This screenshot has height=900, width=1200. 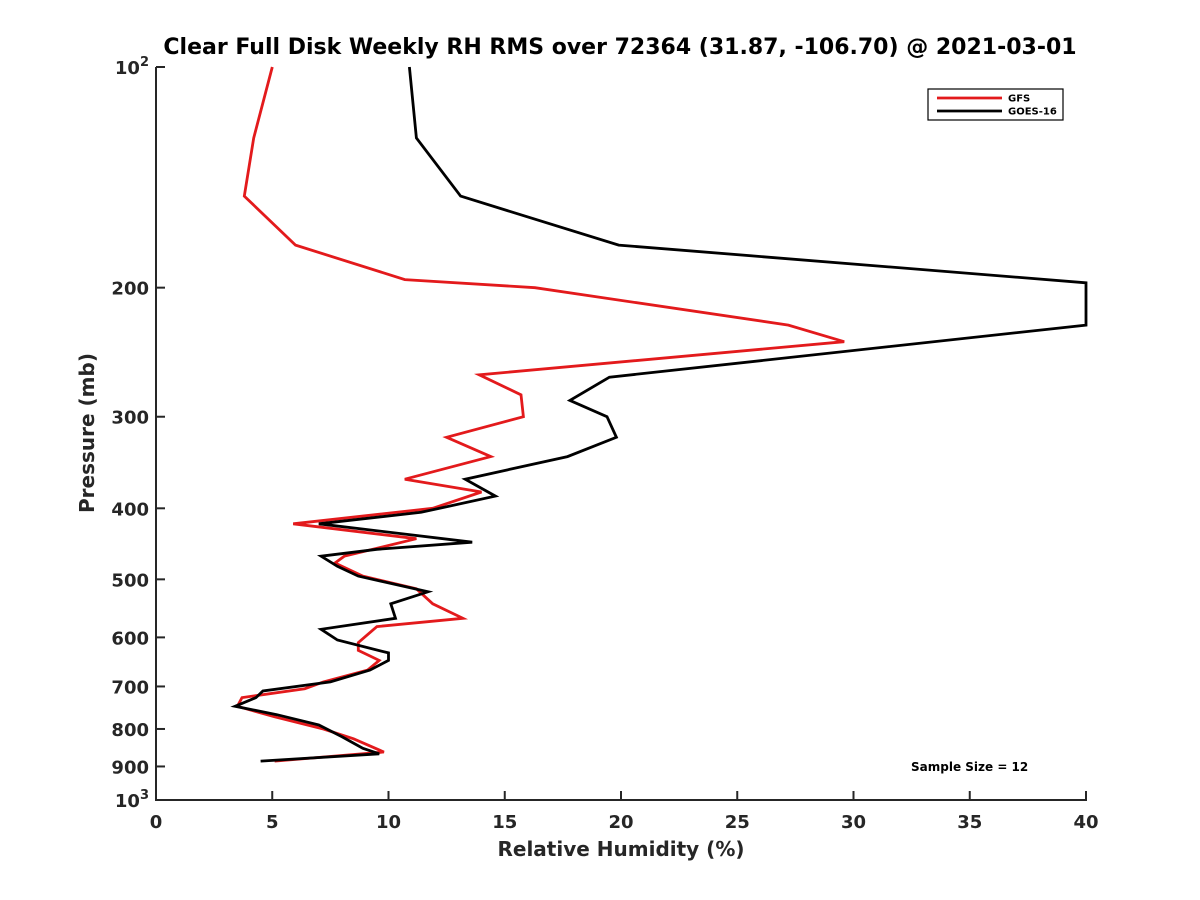 I want to click on x-tick-label: 20, so click(x=620, y=822).